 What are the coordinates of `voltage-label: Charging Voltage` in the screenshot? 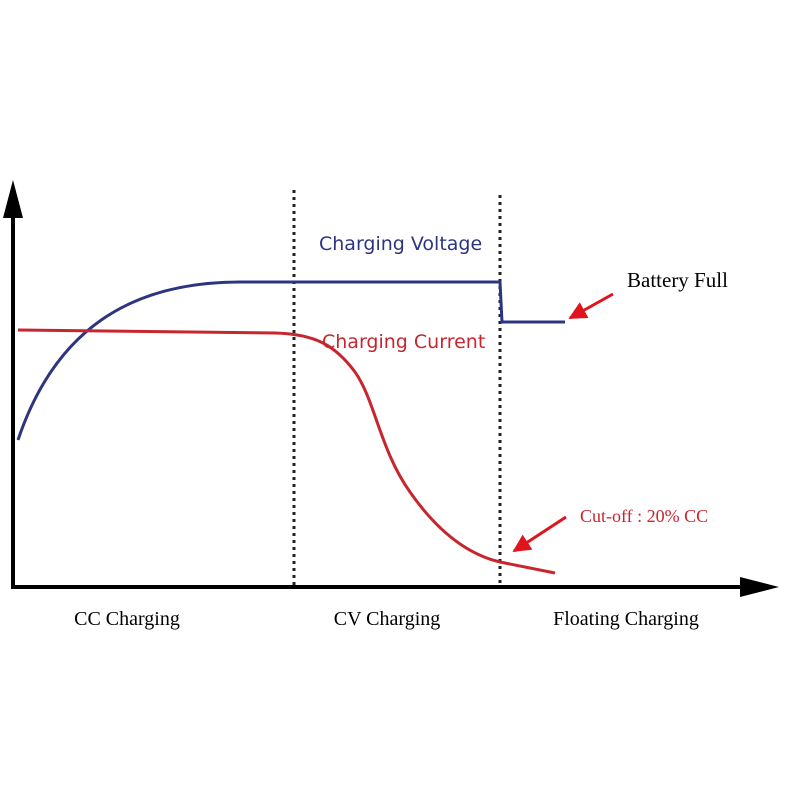 It's located at (400, 244).